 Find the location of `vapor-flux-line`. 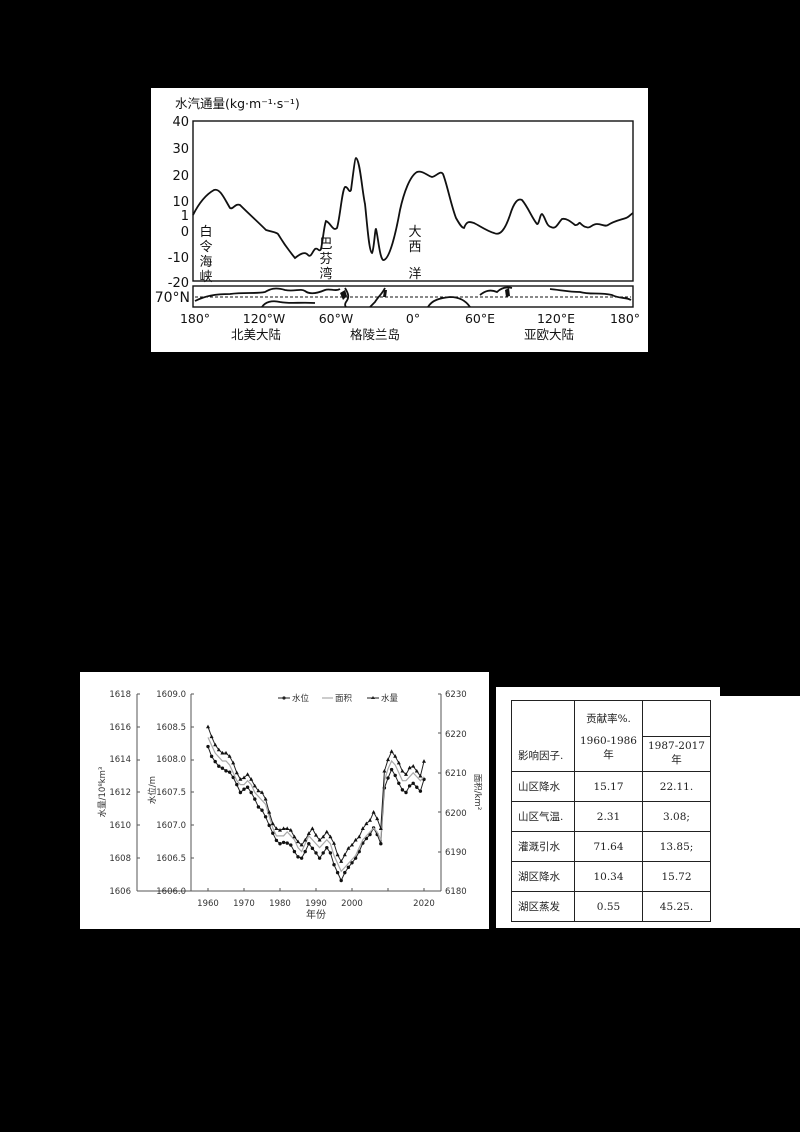

vapor-flux-line is located at coordinates (413, 209).